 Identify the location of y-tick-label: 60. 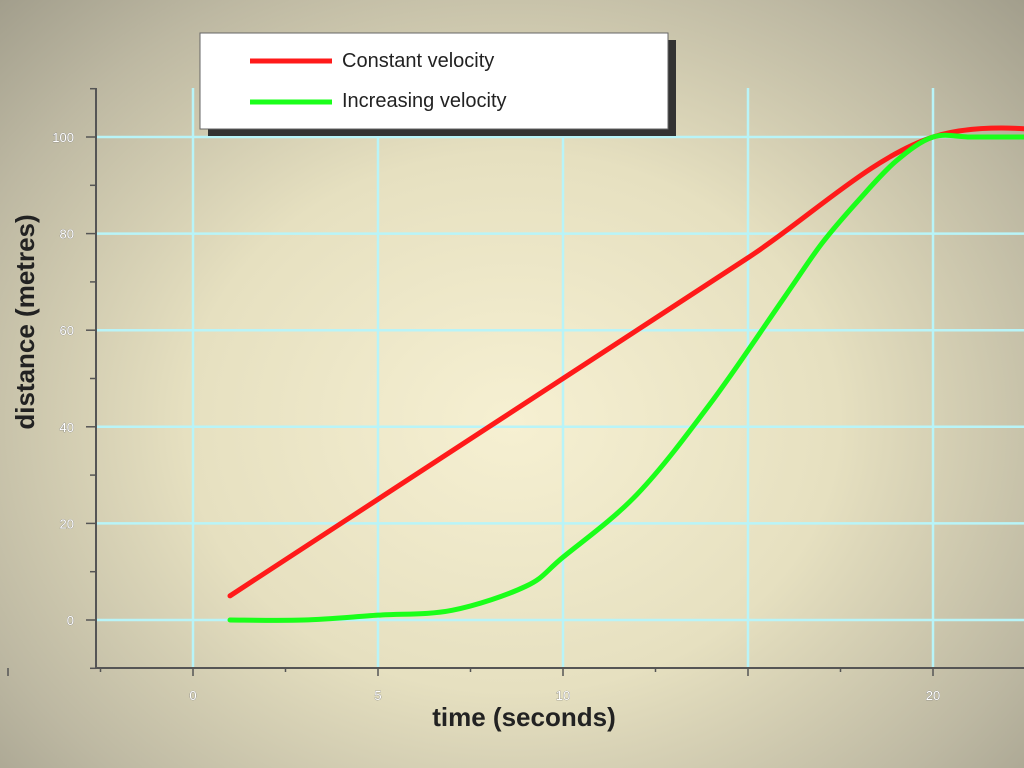
(67, 330).